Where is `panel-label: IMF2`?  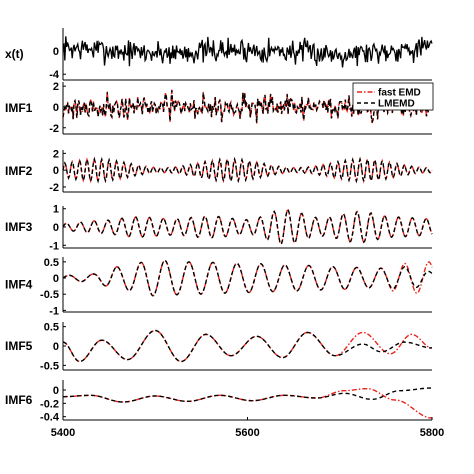 panel-label: IMF2 is located at coordinates (19, 171).